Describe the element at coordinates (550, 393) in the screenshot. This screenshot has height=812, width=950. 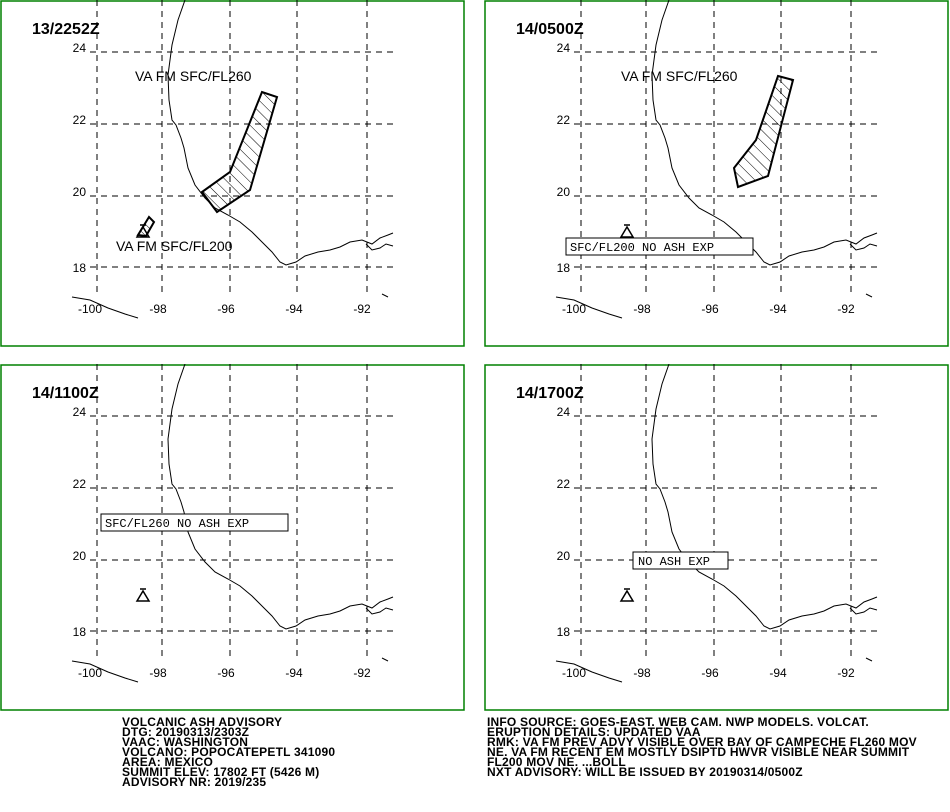
I see `panel-title: 14/1700Z` at that location.